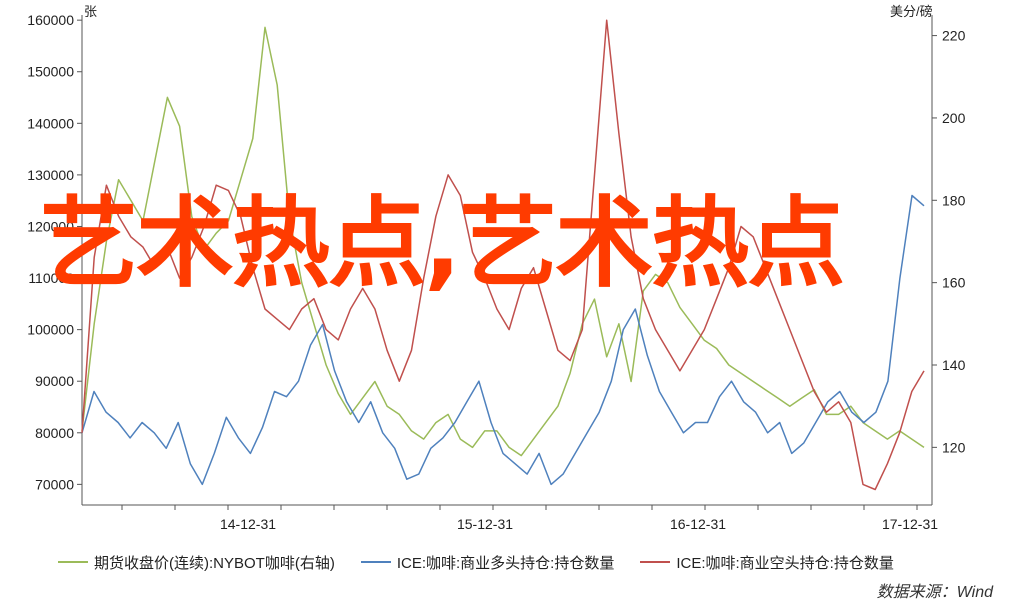 The width and height of the screenshot is (1013, 602). I want to click on legend-swatch-green, so click(73, 562).